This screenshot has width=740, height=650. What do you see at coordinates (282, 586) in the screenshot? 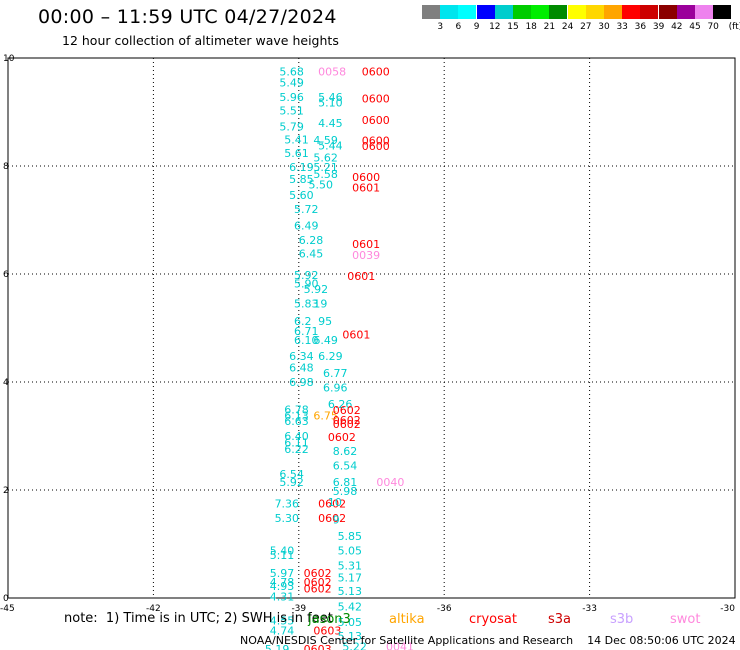
I see `wave-height-label: 4.93` at bounding box center [282, 586].